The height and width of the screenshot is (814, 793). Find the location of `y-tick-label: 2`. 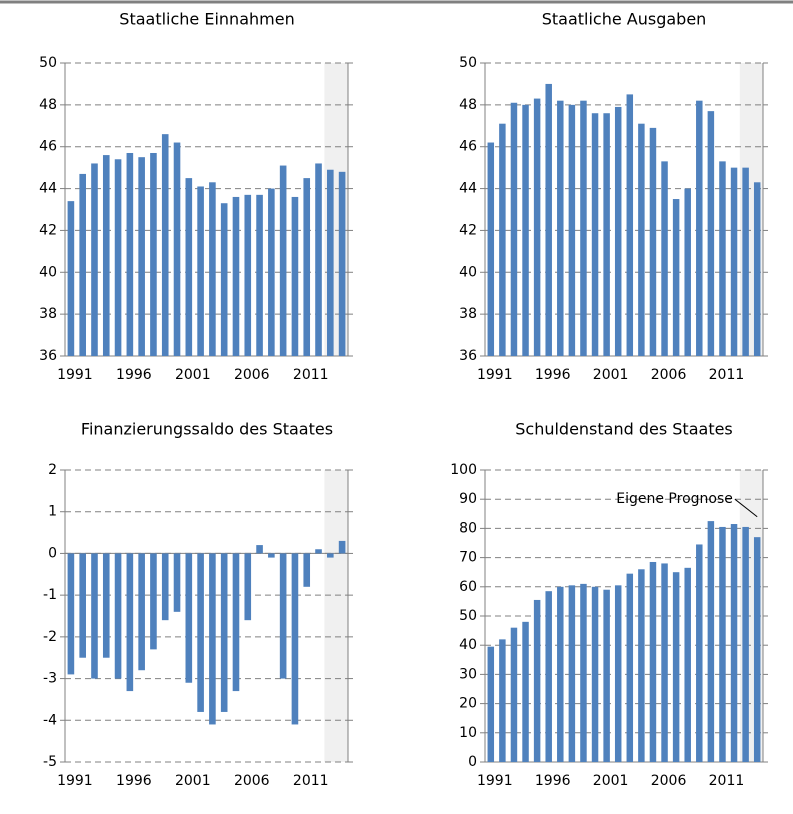

y-tick-label: 2 is located at coordinates (52, 470).